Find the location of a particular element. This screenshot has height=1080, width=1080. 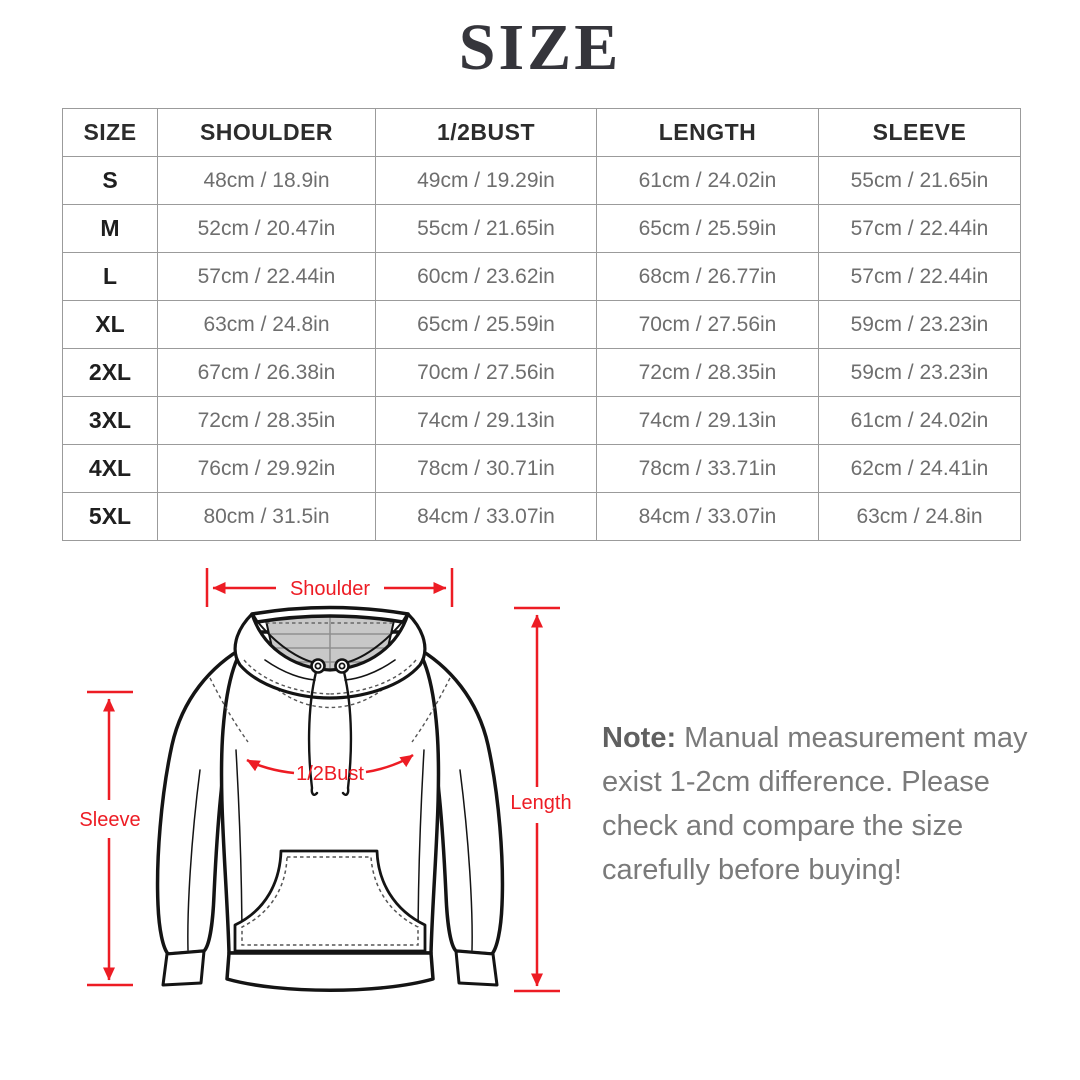

measurement-cell: 49cm / 19.29in is located at coordinates (486, 180).